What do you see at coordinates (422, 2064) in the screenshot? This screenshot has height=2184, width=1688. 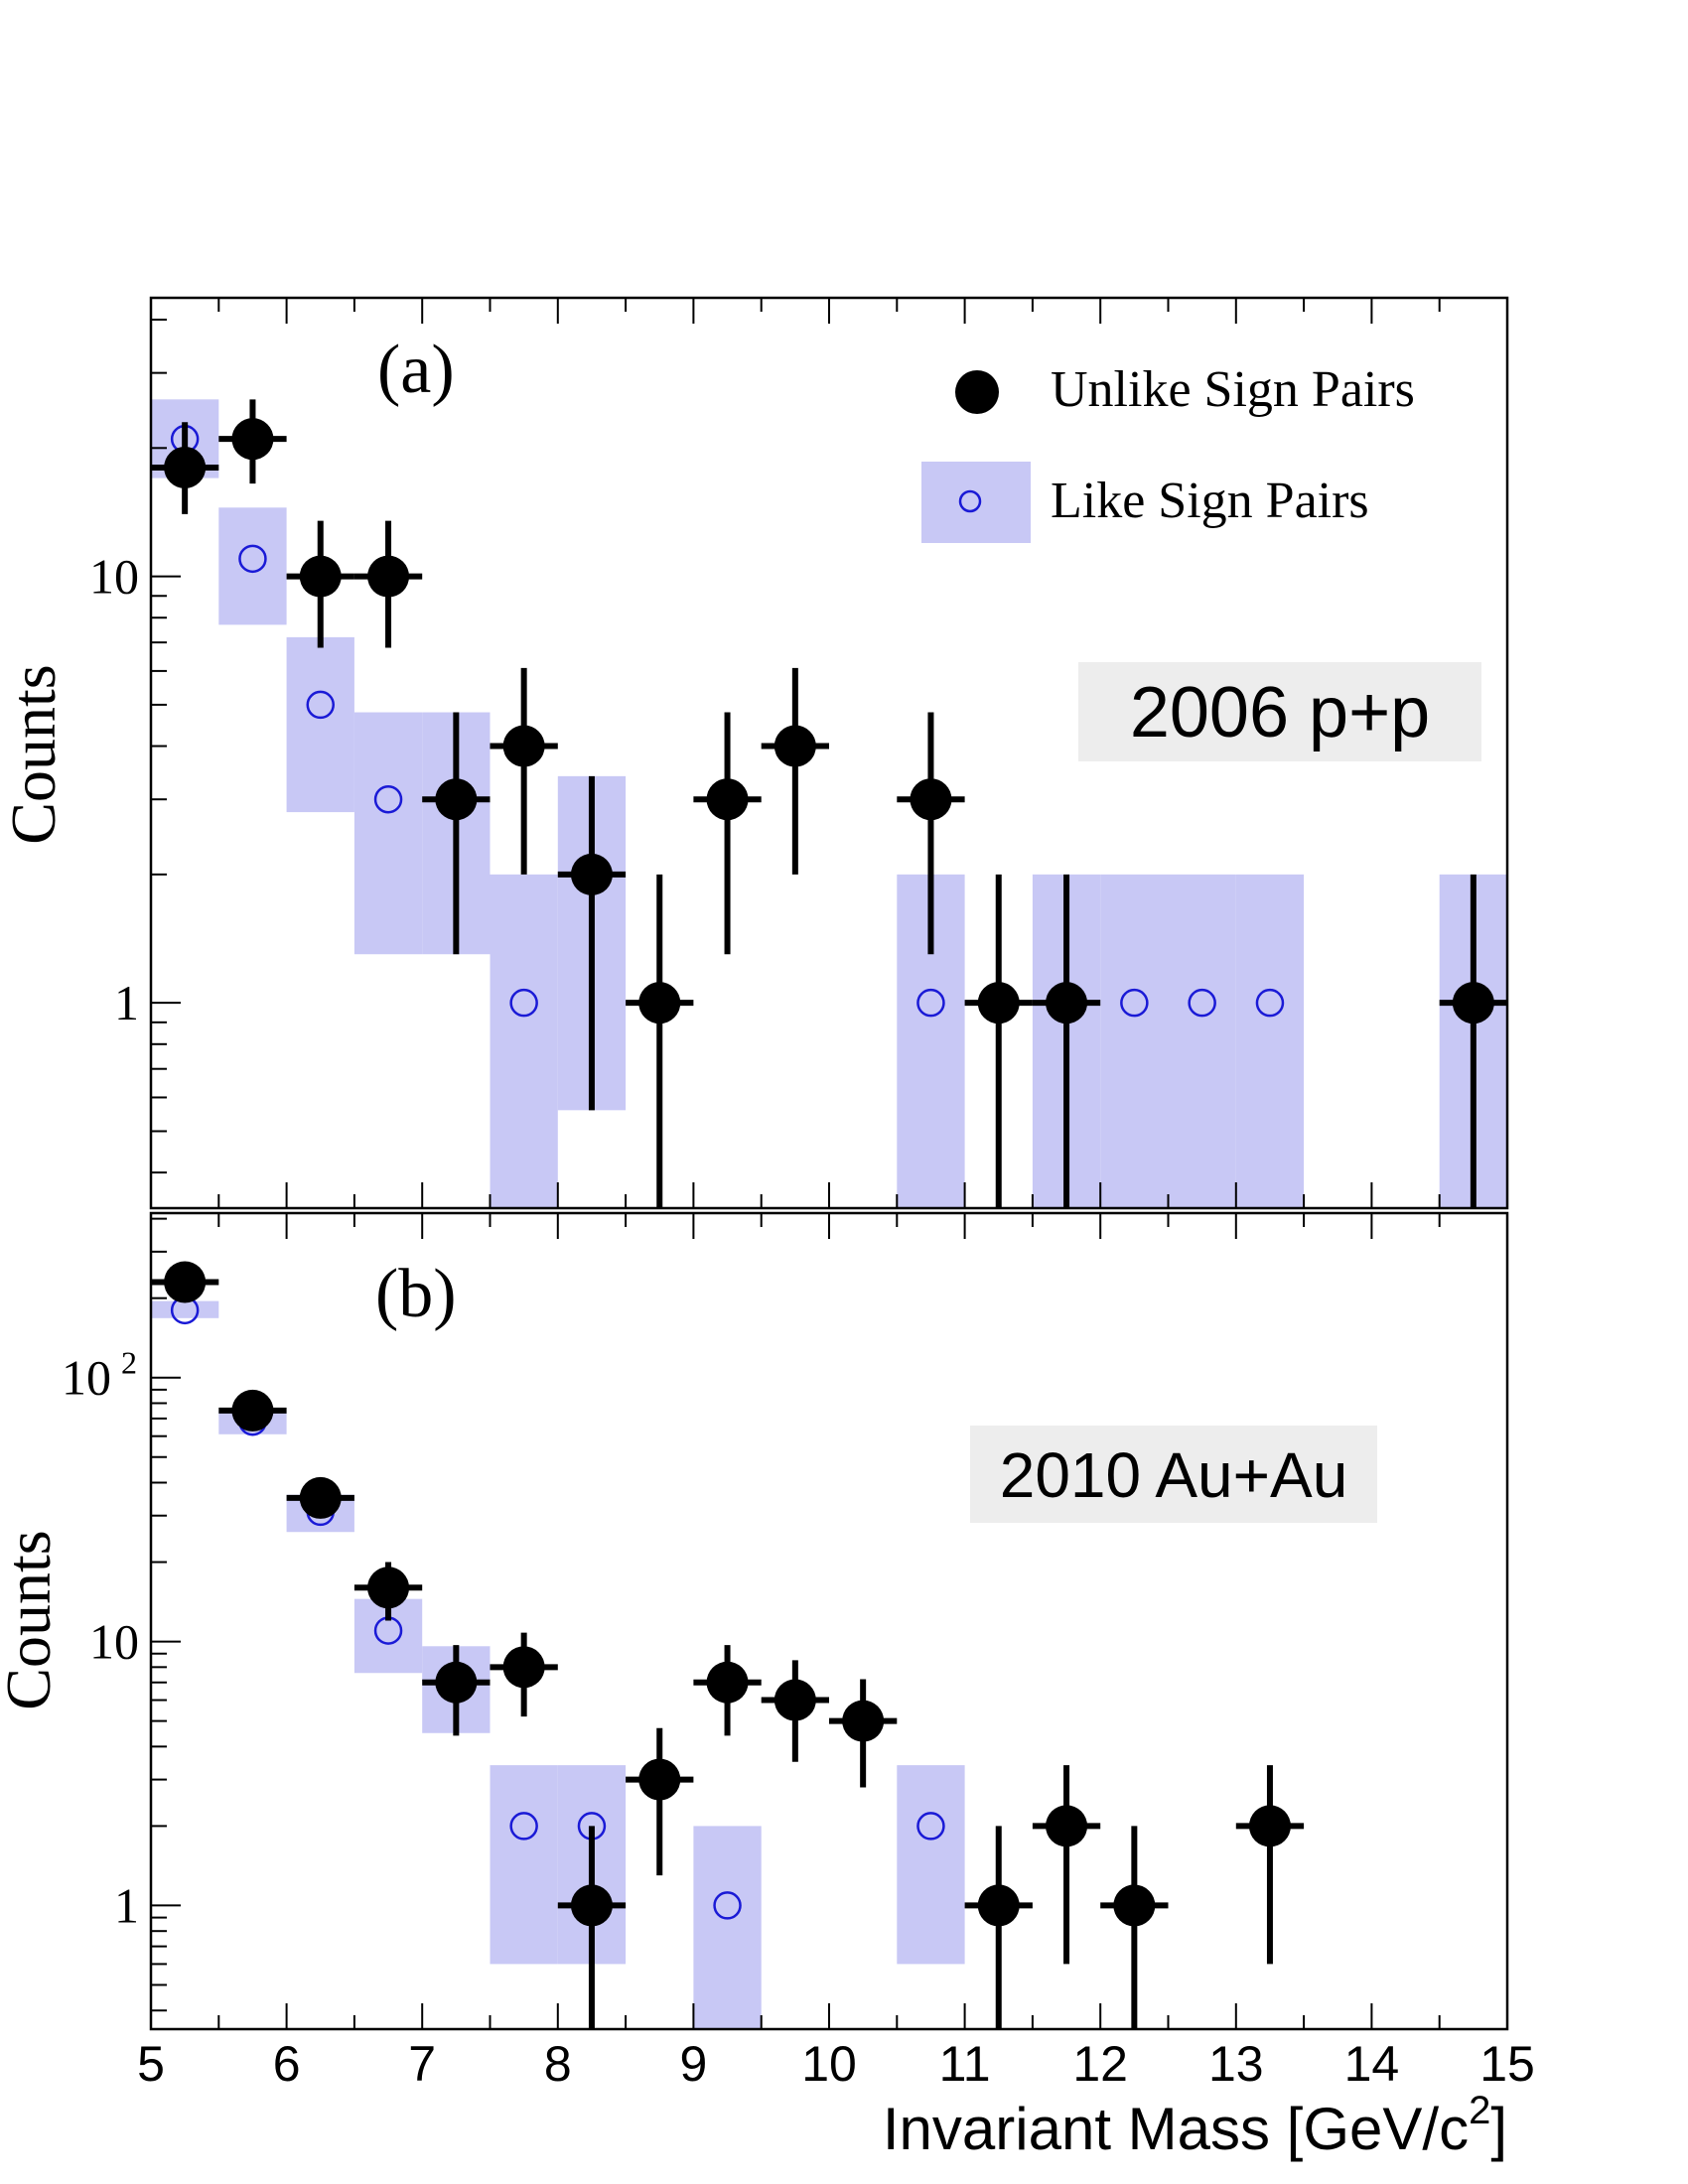 I see `x-tick-label: 7` at bounding box center [422, 2064].